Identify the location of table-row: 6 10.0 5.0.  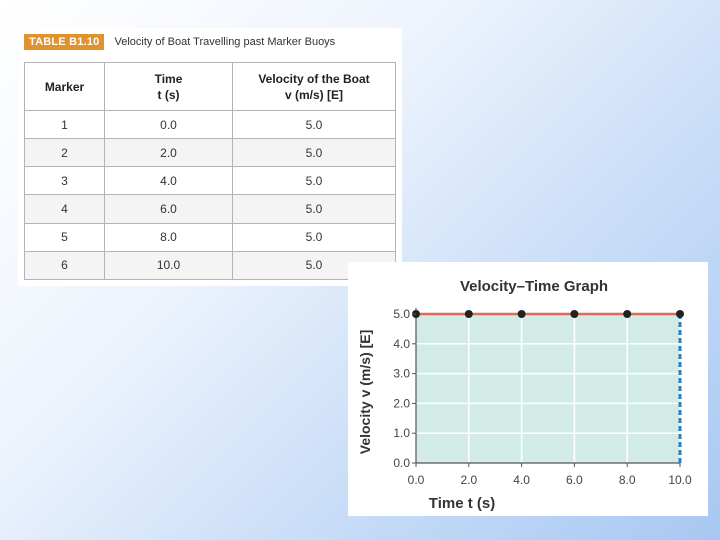
(210, 265).